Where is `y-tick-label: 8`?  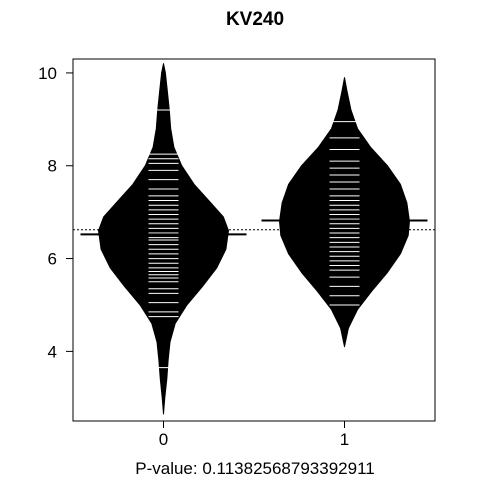
y-tick-label: 8 is located at coordinates (52, 166).